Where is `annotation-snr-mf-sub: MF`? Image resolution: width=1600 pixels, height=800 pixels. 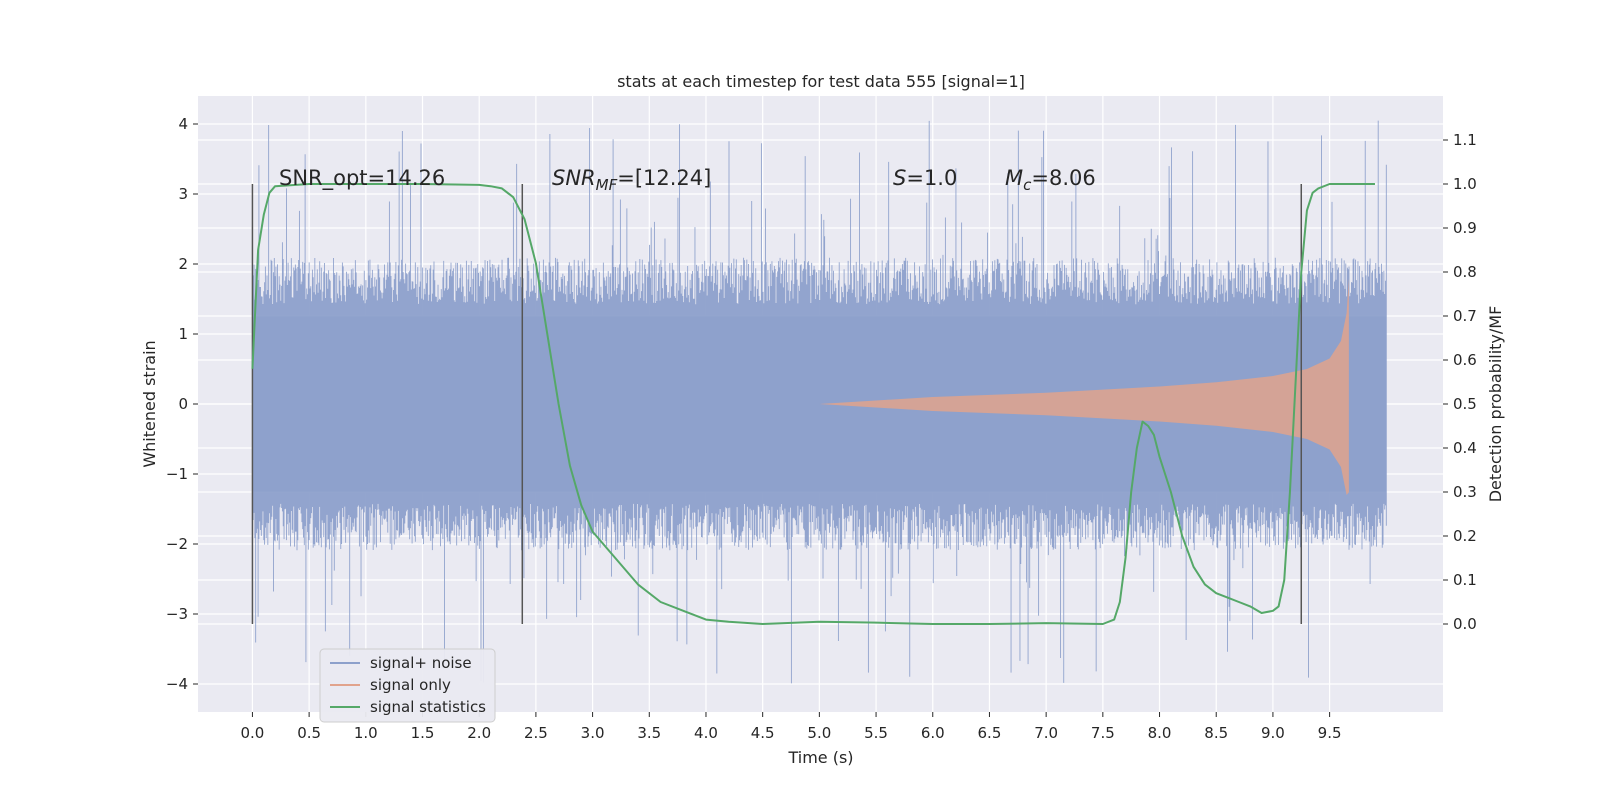
annotation-snr-mf-sub: MF is located at coordinates (607, 185).